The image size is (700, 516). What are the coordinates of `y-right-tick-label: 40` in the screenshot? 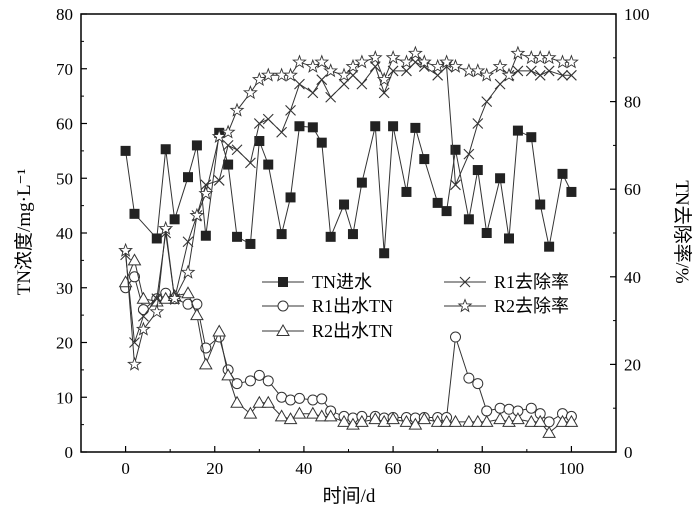 It's located at (632, 277).